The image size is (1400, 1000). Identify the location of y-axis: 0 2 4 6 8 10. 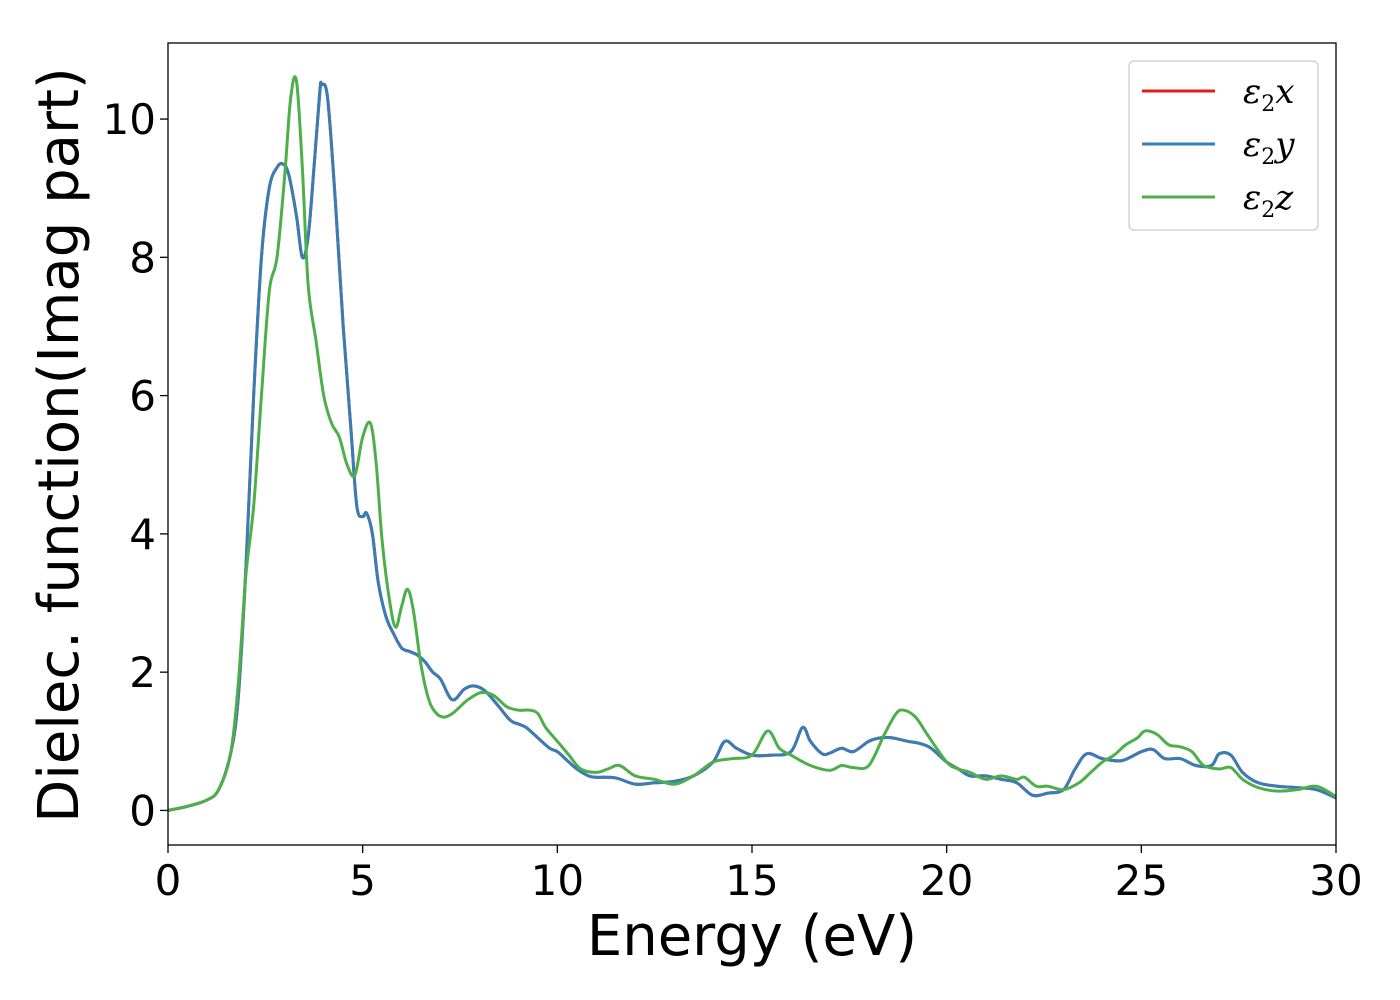
(135, 465).